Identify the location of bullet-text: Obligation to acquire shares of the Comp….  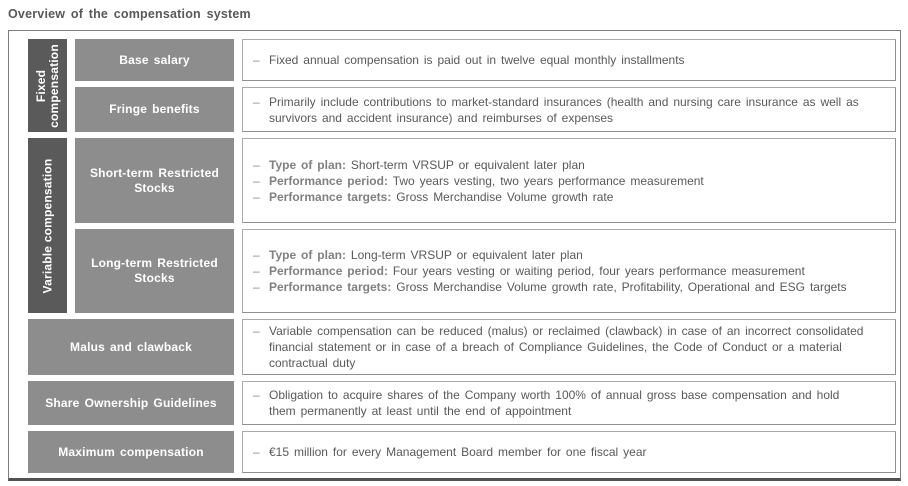
(554, 403).